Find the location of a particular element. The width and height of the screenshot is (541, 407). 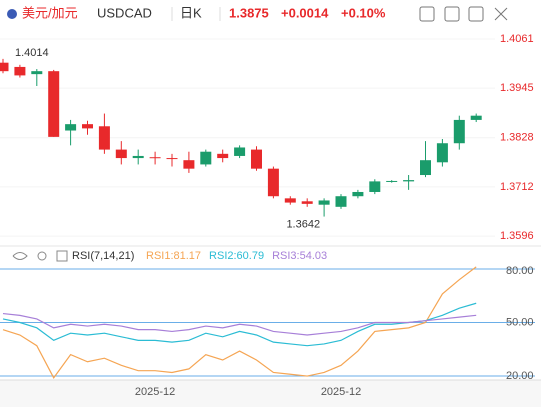

legend-entry: RSI1:81.17 is located at coordinates (173, 256).